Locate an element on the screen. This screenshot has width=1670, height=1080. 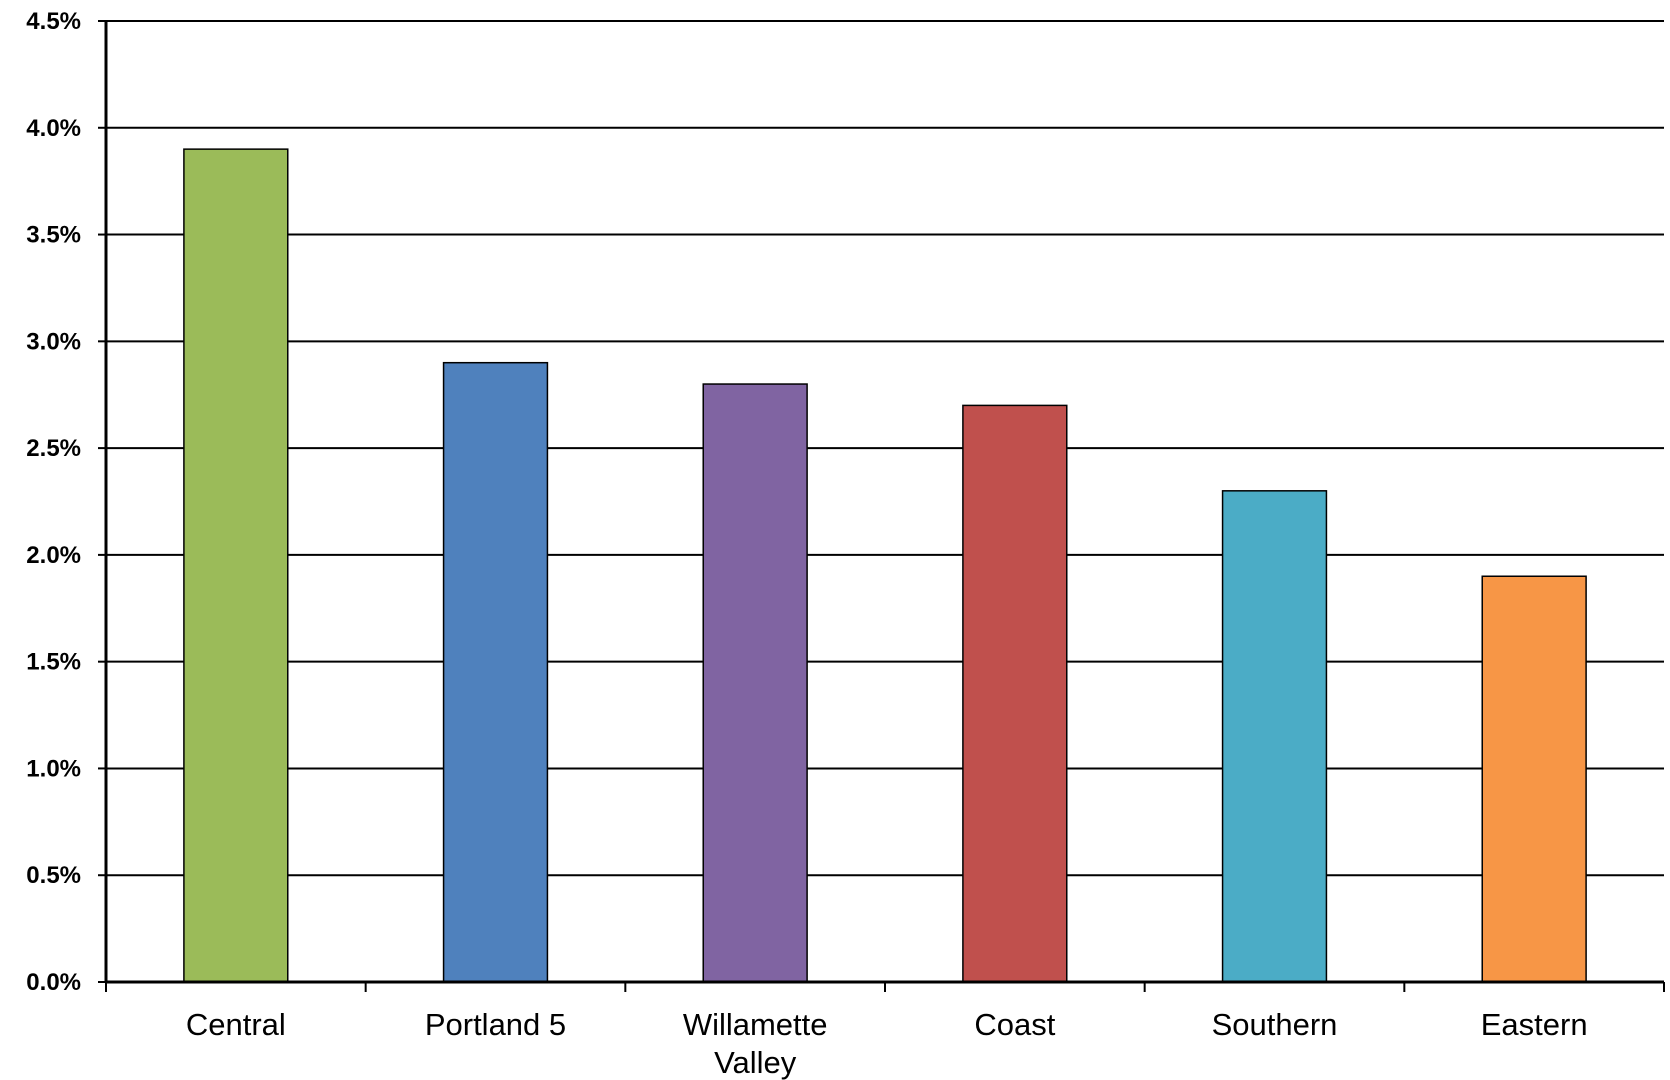
y-tick-label-4: 2.0% is located at coordinates (53, 555).